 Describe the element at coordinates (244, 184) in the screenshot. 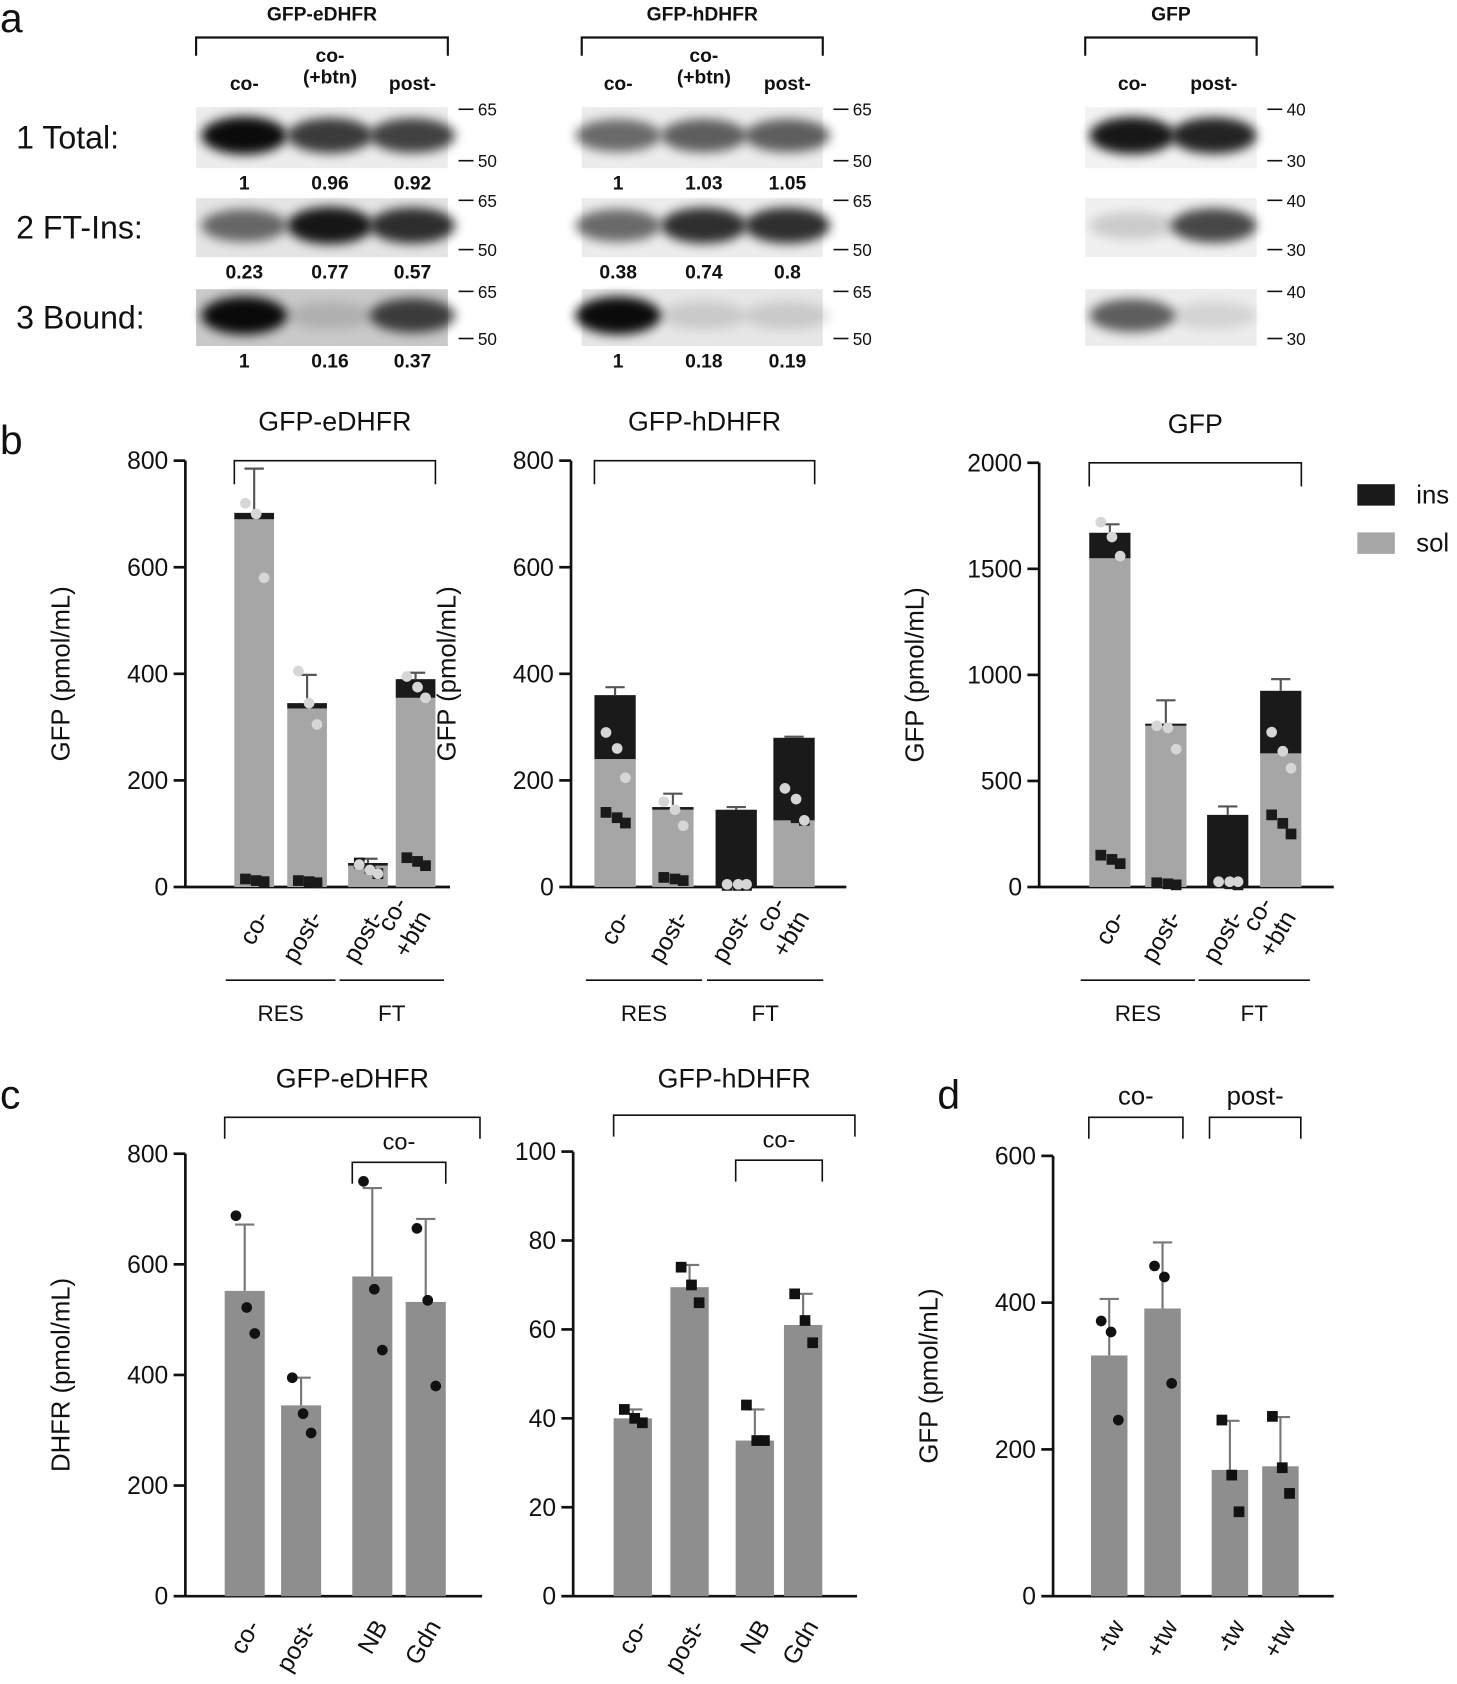

I see `band-quant: 1` at that location.